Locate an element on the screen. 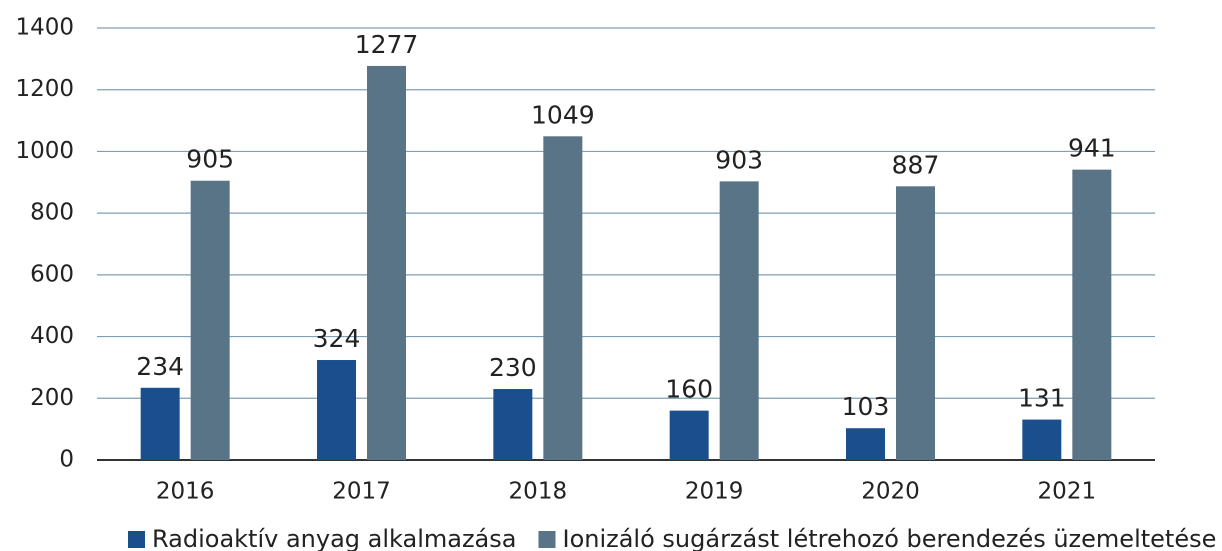  x-tick-label: 2018 is located at coordinates (538, 492).